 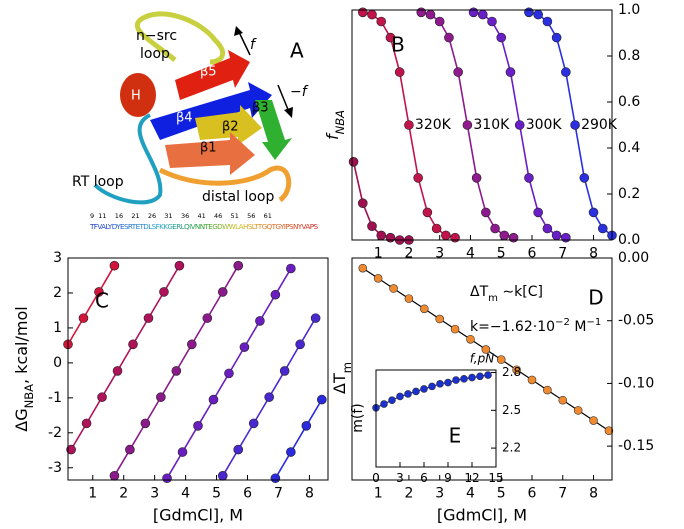 What do you see at coordinates (181, 216) in the screenshot?
I see `residue-numbers: 9 11 16 21 26 31 36 41 46 51 56 61` at bounding box center [181, 216].